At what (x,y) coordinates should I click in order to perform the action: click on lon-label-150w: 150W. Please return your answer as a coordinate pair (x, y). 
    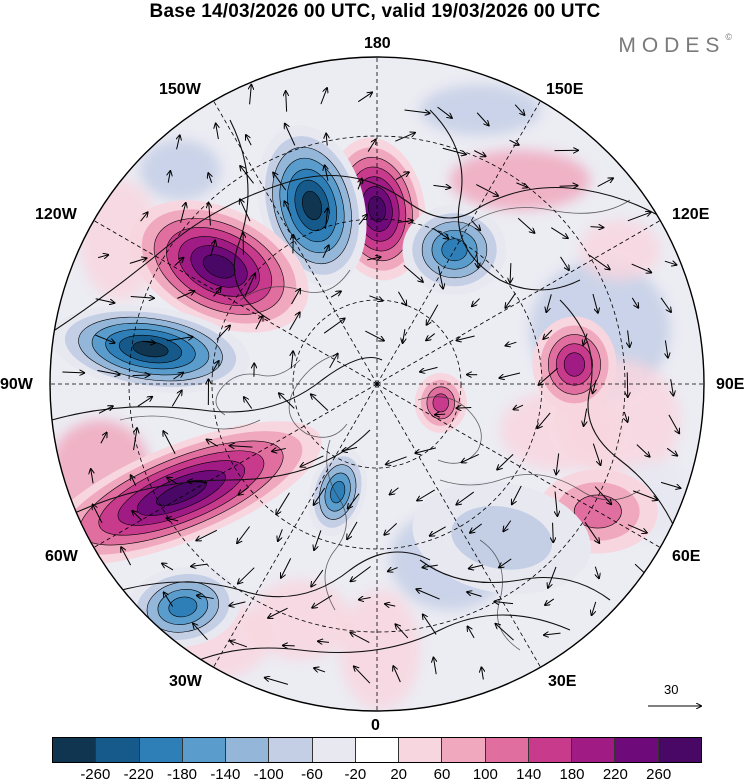
    Looking at the image, I should click on (180, 89).